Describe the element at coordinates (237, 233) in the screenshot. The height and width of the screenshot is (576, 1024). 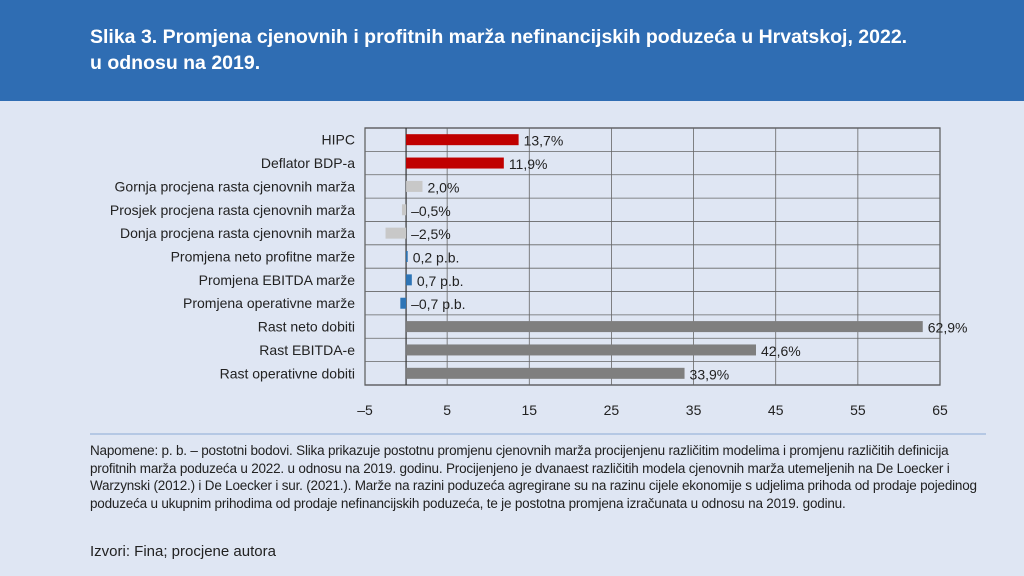
I see `category-label: Donja procjena rasta cjenovnih marža` at that location.